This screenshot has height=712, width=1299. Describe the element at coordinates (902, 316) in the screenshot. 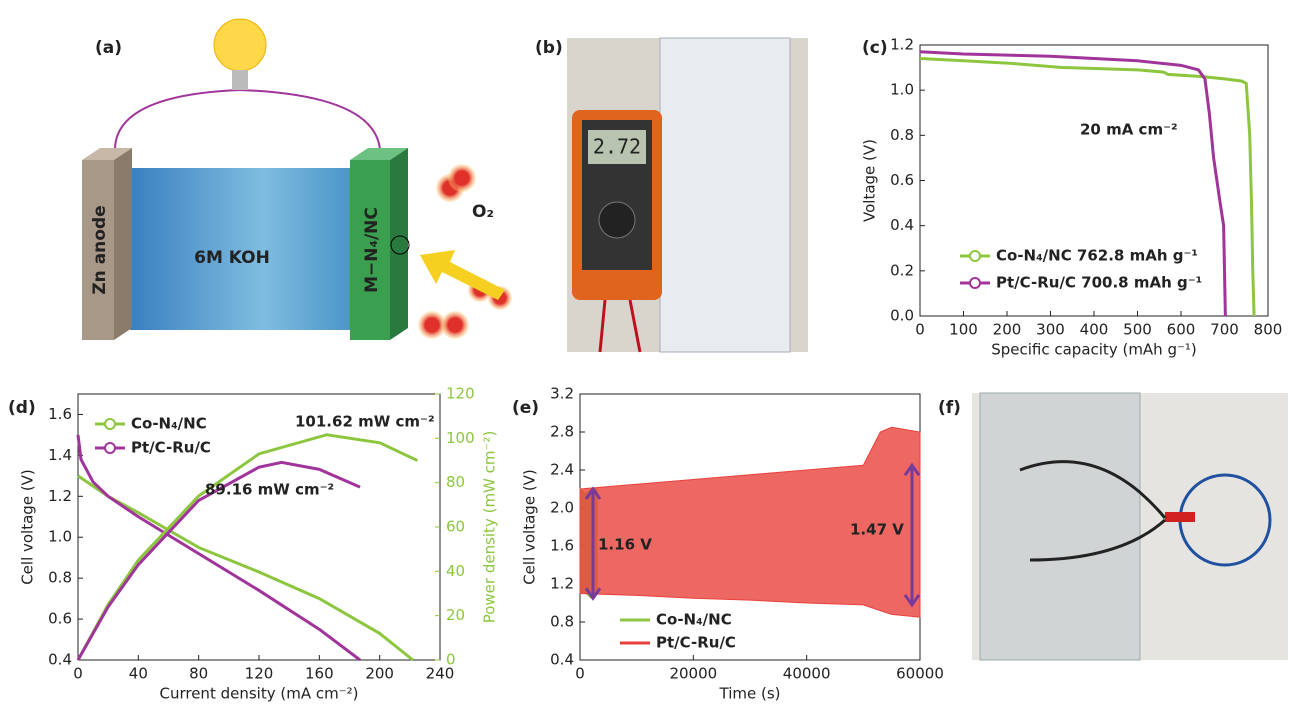

I see `y-tick-label: 0.0` at that location.